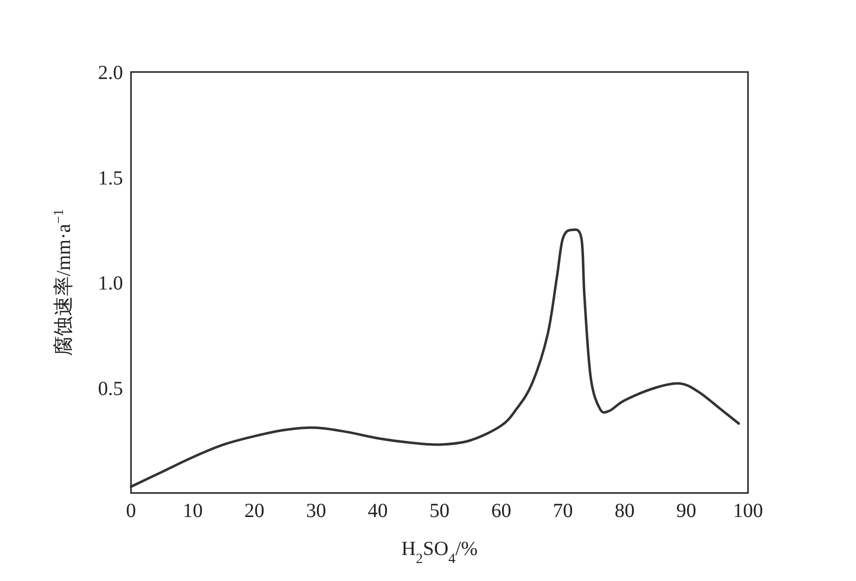 This screenshot has height=581, width=856. Describe the element at coordinates (686, 511) in the screenshot. I see `x-tick-label: 90` at that location.